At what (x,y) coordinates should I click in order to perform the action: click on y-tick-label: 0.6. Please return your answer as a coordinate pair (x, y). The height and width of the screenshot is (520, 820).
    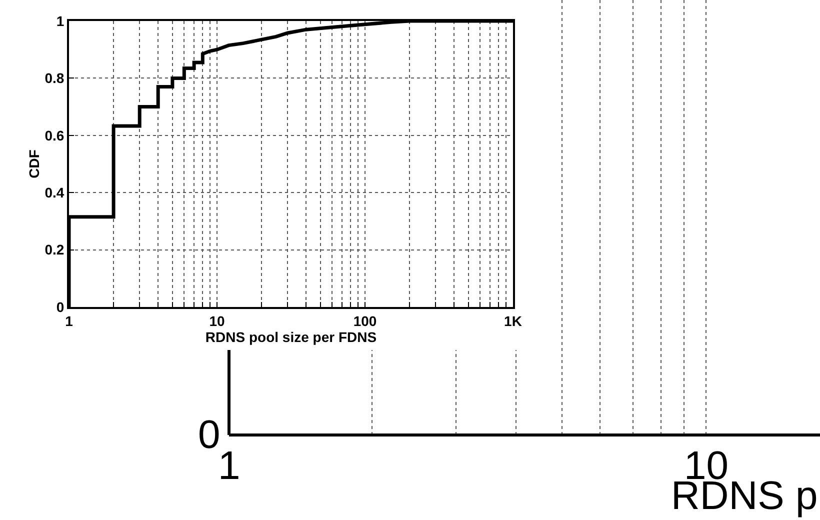
    Looking at the image, I should click on (54, 135).